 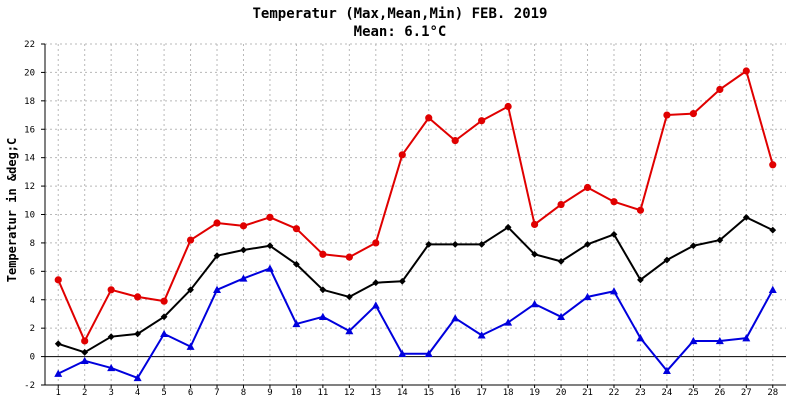 What do you see at coordinates (666, 393) in the screenshot?
I see `x-tick-label: 24` at bounding box center [666, 393].